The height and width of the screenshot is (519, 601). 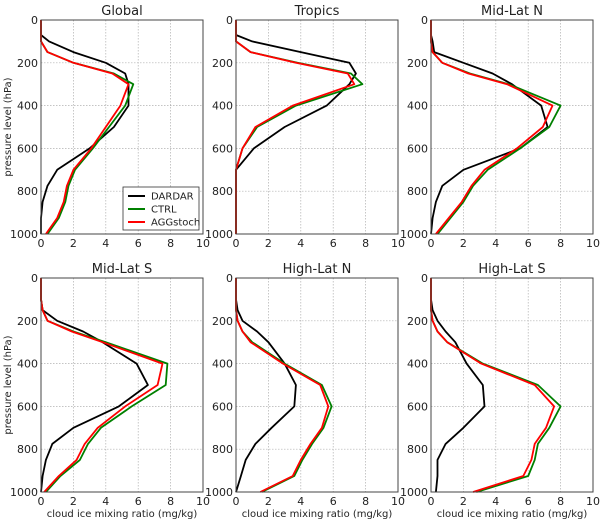 What do you see at coordinates (317, 11) in the screenshot?
I see `panel-title: Tropics` at bounding box center [317, 11].